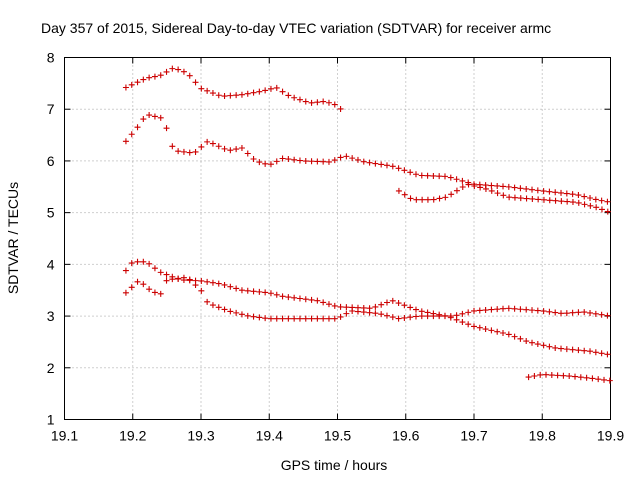  I want to click on series-satellite-f, so click(569, 377).